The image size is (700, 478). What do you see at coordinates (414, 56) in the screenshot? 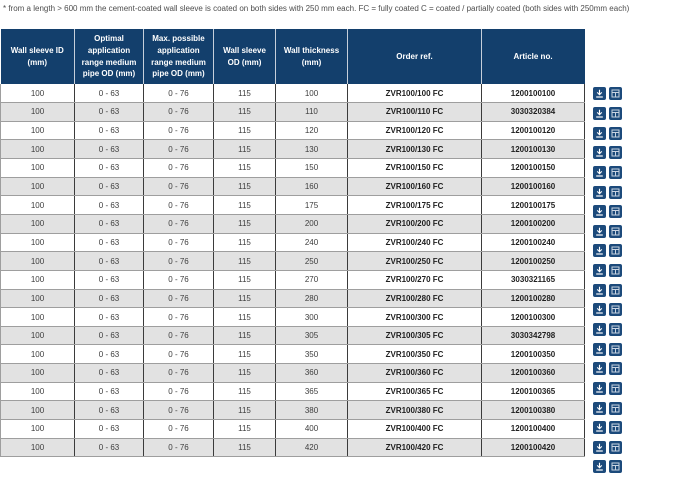
I see `header-cell-order-ref: Order ref.` at bounding box center [414, 56].